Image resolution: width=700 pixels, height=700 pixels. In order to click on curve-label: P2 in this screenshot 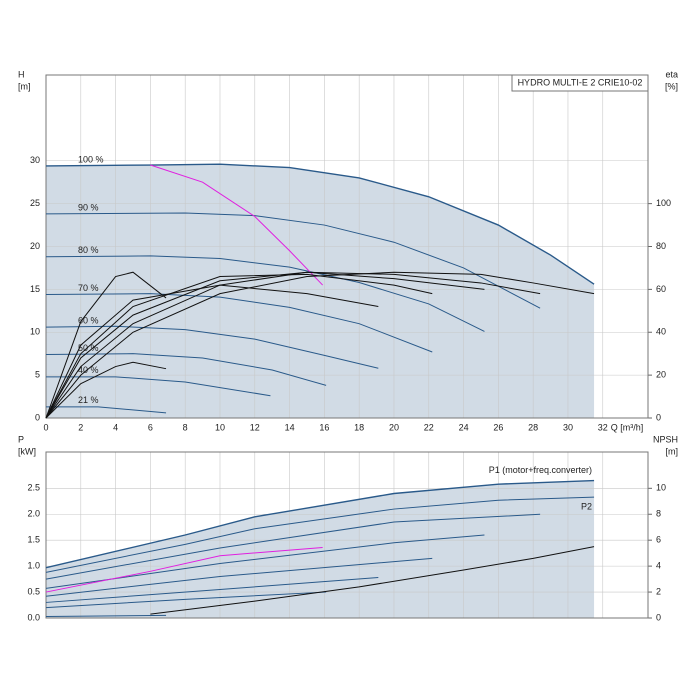, I will do `click(586, 507)`.